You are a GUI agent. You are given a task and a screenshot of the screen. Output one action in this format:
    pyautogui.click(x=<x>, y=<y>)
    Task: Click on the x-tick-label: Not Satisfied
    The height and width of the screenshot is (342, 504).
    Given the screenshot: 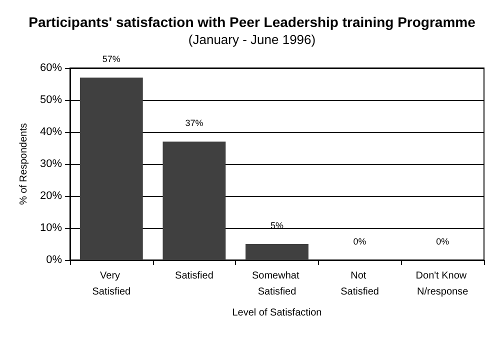 What is the action you would take?
    pyautogui.click(x=359, y=284)
    